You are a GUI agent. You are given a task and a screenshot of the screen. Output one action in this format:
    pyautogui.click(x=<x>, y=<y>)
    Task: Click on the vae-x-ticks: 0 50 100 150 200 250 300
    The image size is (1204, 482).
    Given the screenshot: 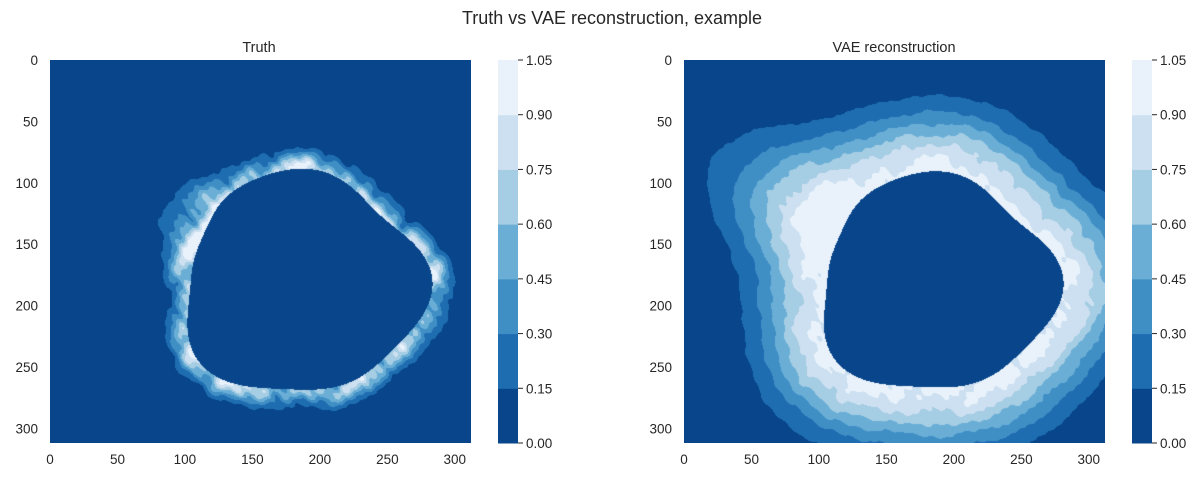 What is the action you would take?
    pyautogui.click(x=890, y=459)
    